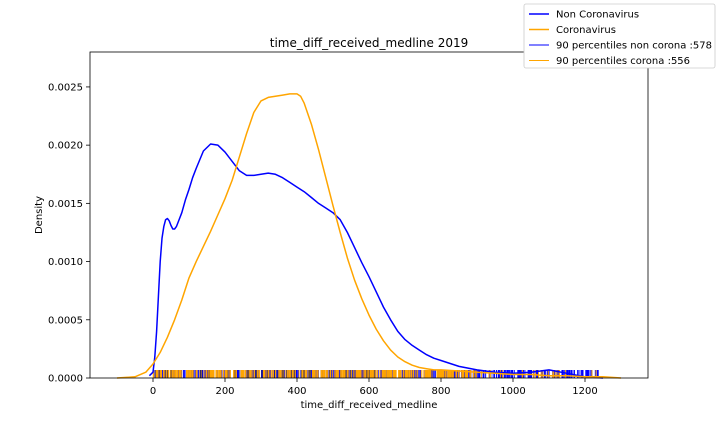 Image resolution: width=720 pixels, height=432 pixels. Describe the element at coordinates (623, 61) in the screenshot. I see `legend-label: 90 percentiles corona :556` at that location.